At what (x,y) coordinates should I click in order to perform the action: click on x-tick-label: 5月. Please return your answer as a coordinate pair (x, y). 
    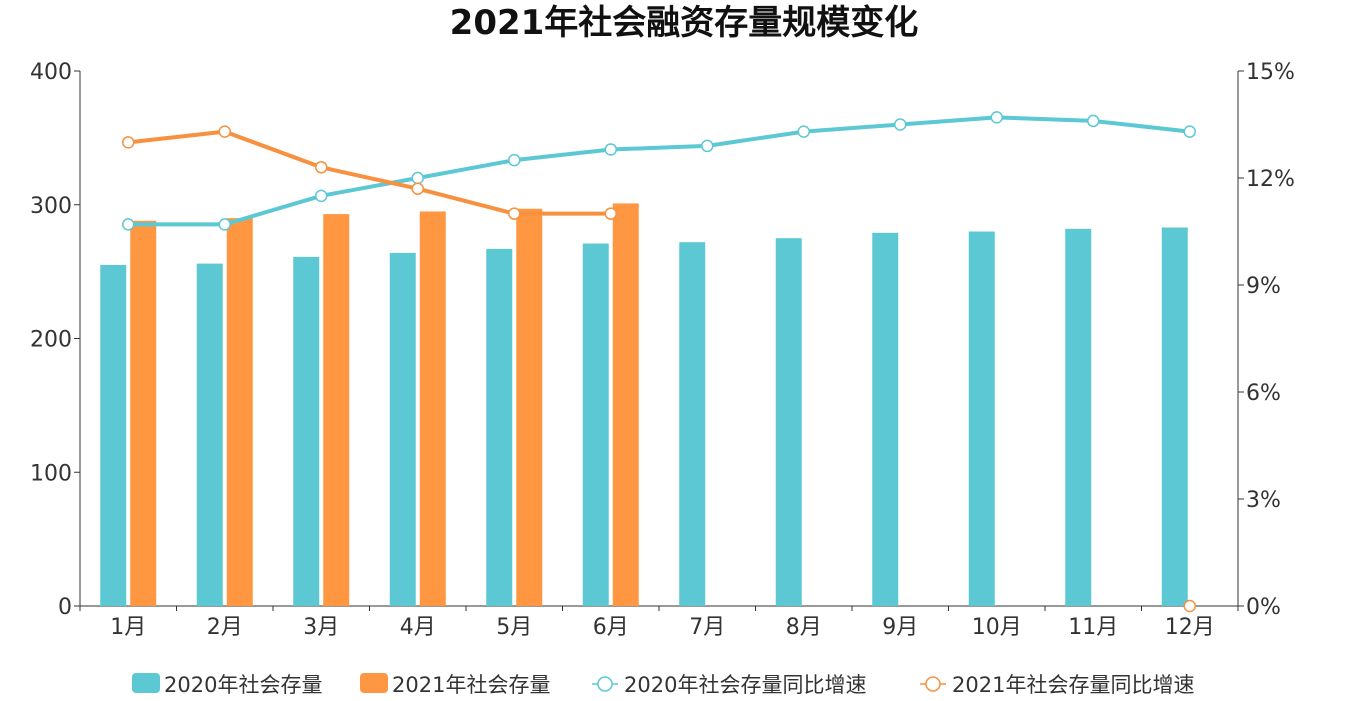
    Looking at the image, I should click on (514, 627).